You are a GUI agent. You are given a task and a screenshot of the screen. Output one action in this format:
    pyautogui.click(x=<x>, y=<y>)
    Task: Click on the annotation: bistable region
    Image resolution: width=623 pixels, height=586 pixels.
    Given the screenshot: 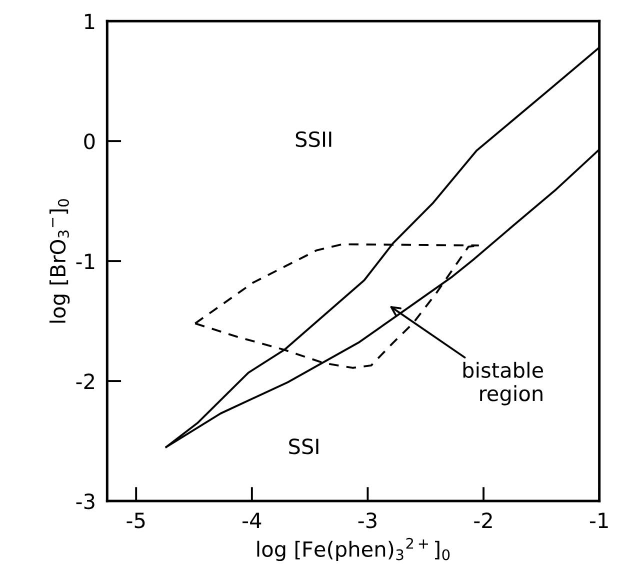 What is the action you would take?
    pyautogui.click(x=503, y=384)
    